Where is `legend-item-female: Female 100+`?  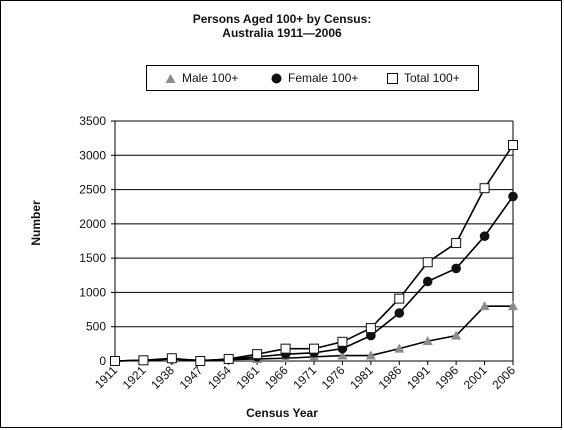 legend-item-female: Female 100+ is located at coordinates (314, 78).